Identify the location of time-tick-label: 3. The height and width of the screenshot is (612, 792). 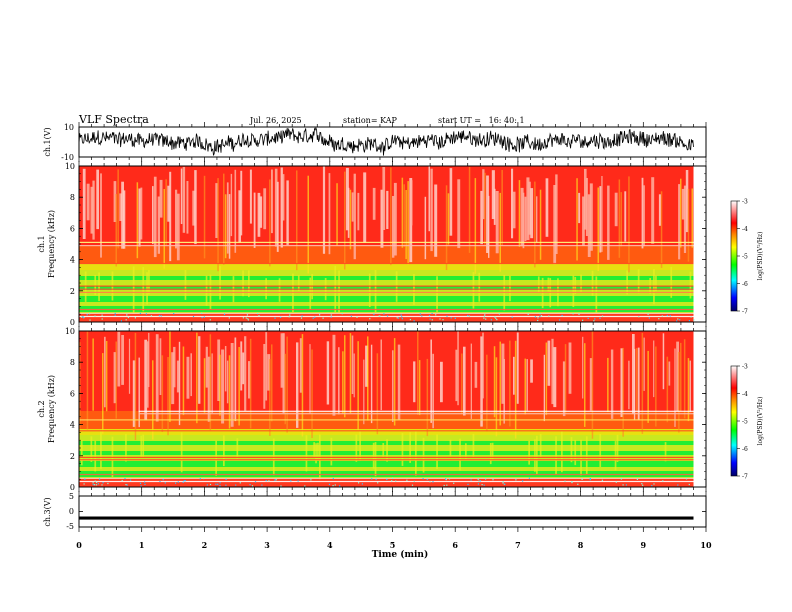
(267, 545).